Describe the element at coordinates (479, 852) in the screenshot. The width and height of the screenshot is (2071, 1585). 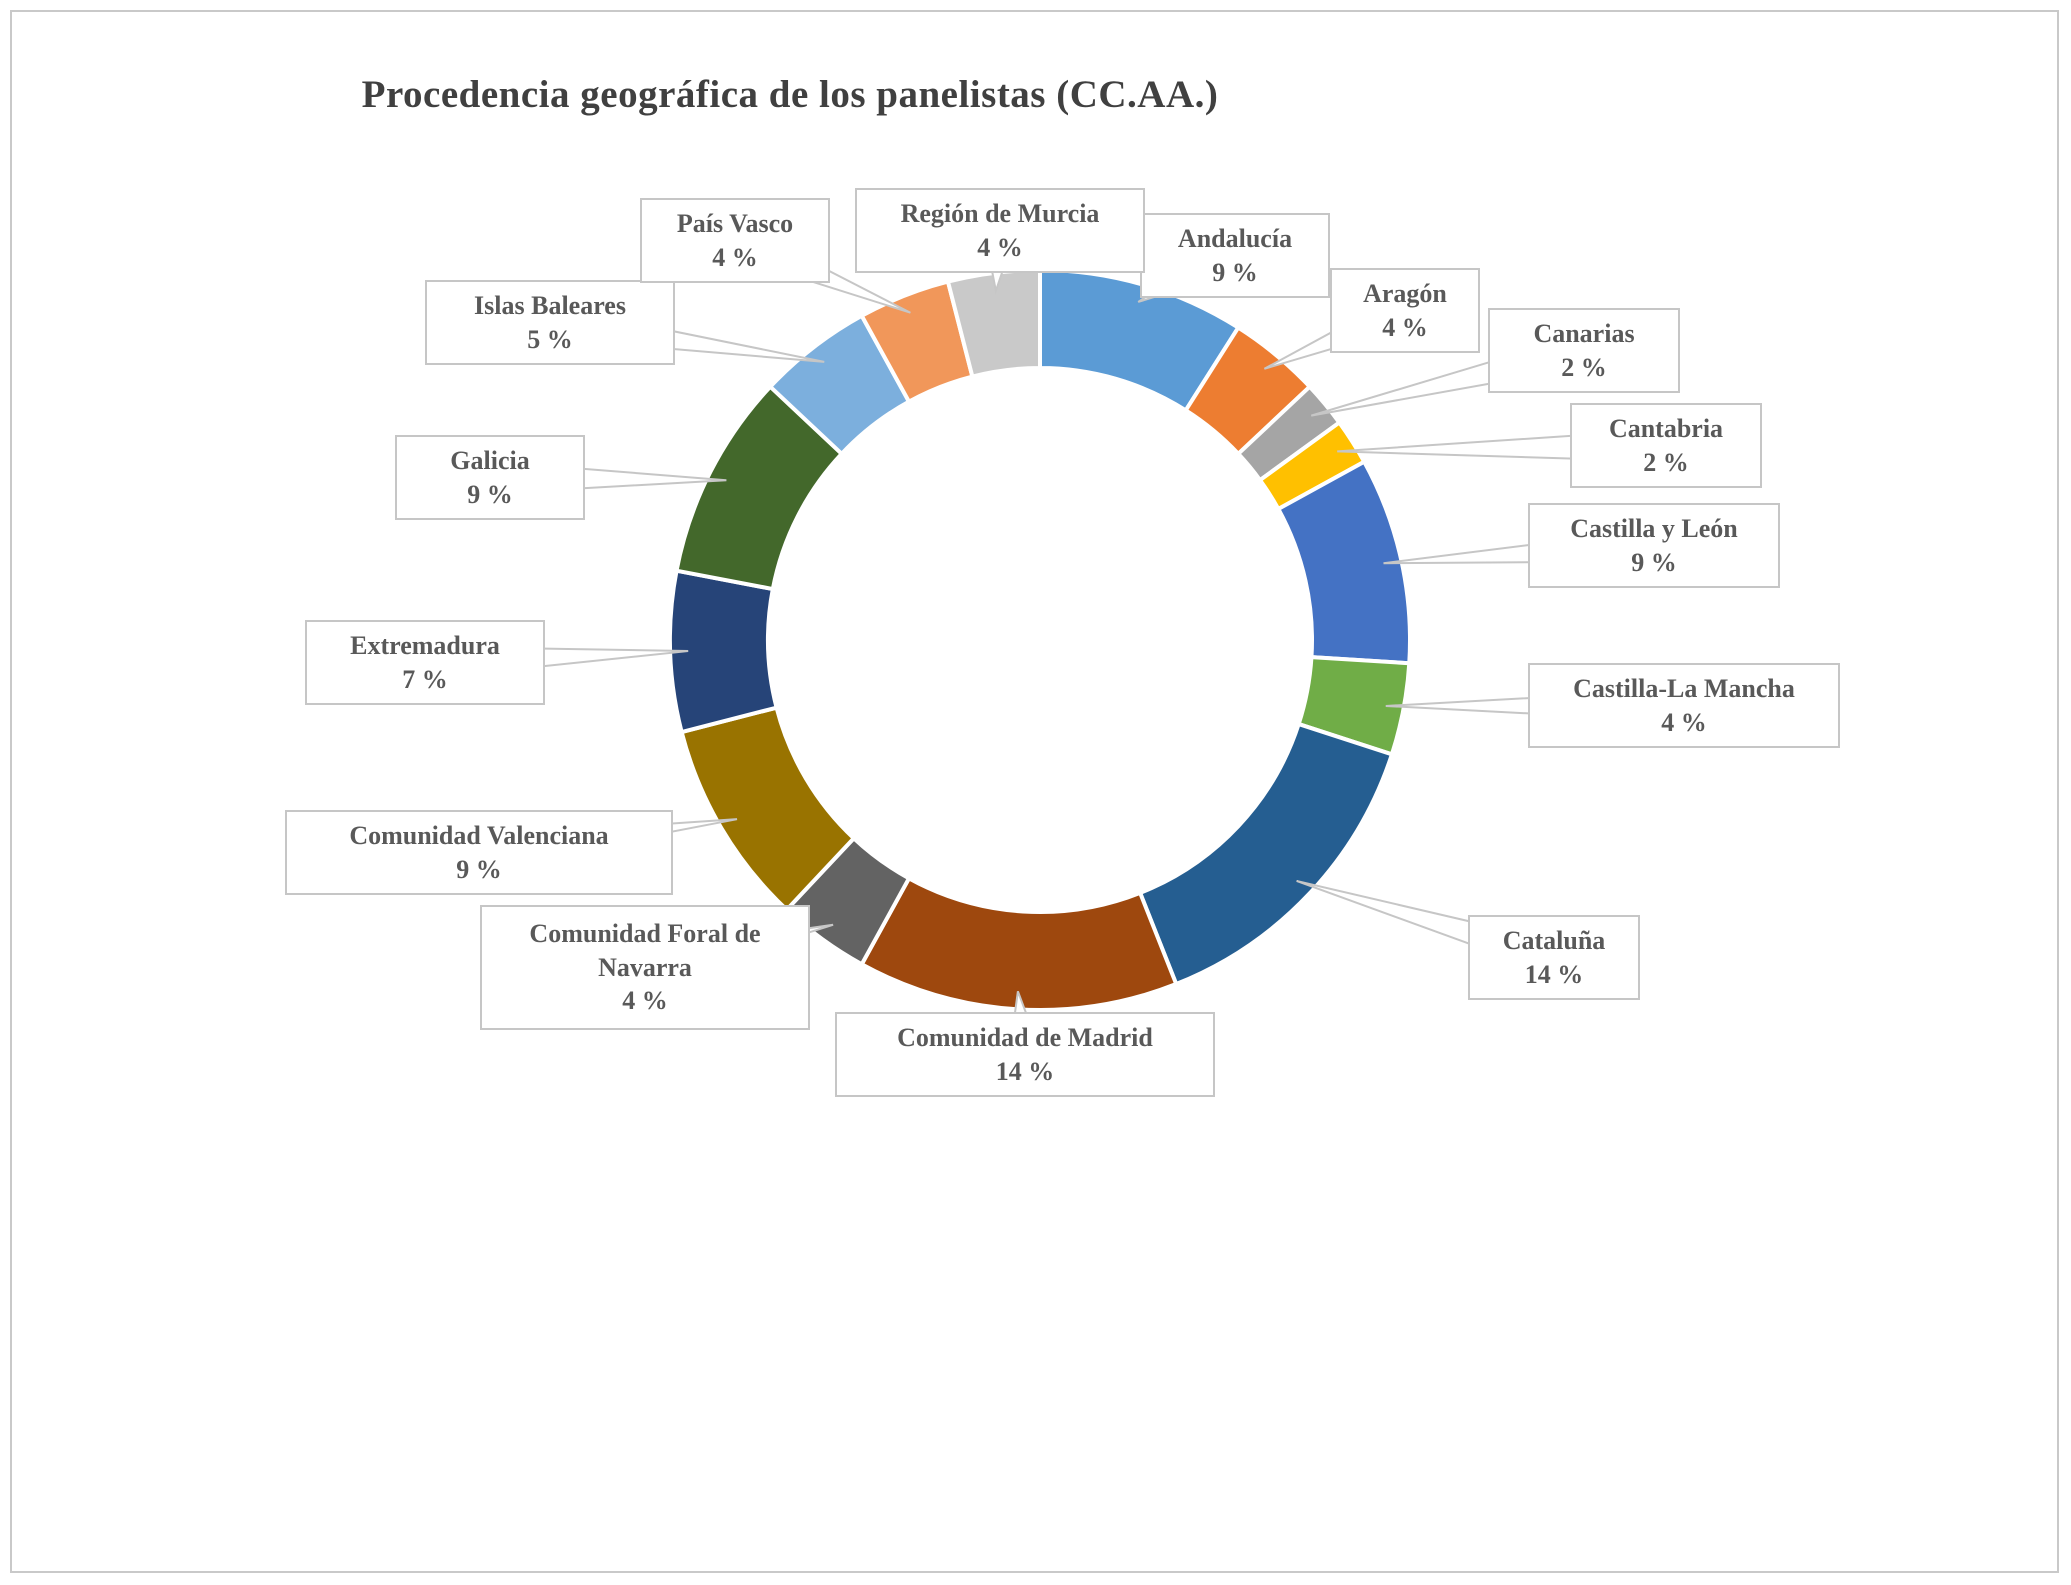
I see `callout-comunidad-valenciana: Comunidad Valenciana 9 %` at that location.